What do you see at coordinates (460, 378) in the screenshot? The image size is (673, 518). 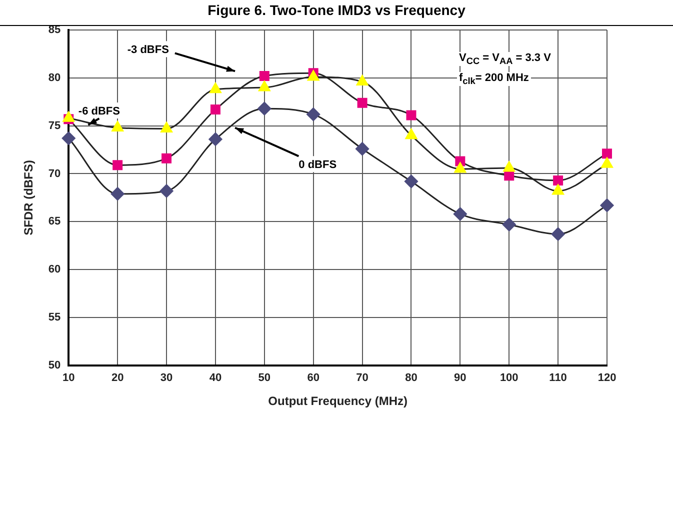 I see `x-tick-label: 90` at bounding box center [460, 378].